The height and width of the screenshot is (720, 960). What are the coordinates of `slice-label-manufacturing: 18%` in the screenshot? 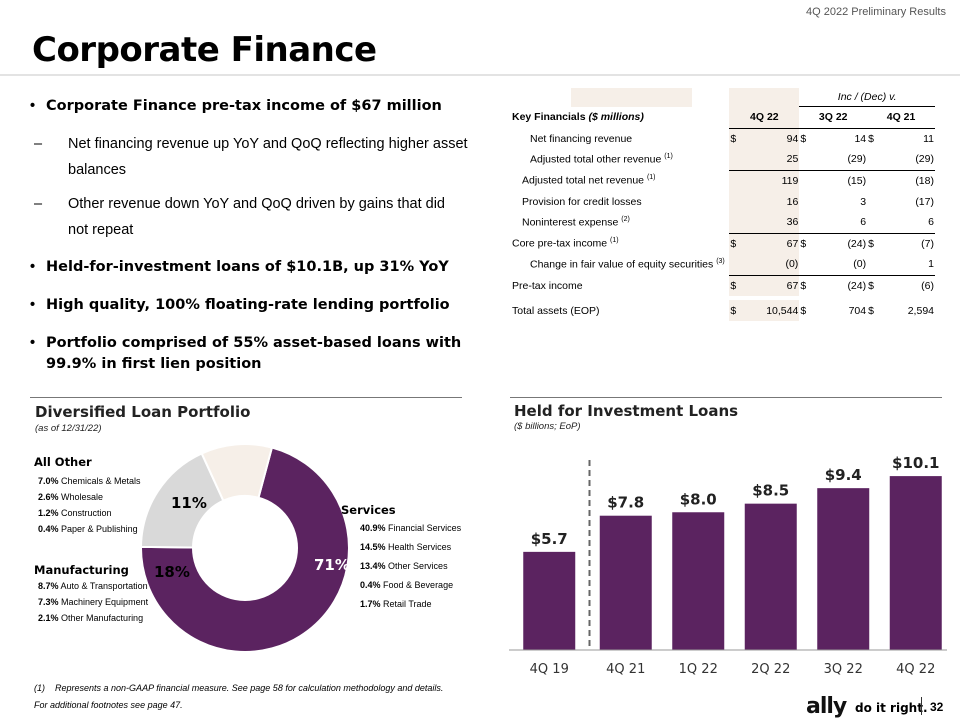 It's located at (172, 572).